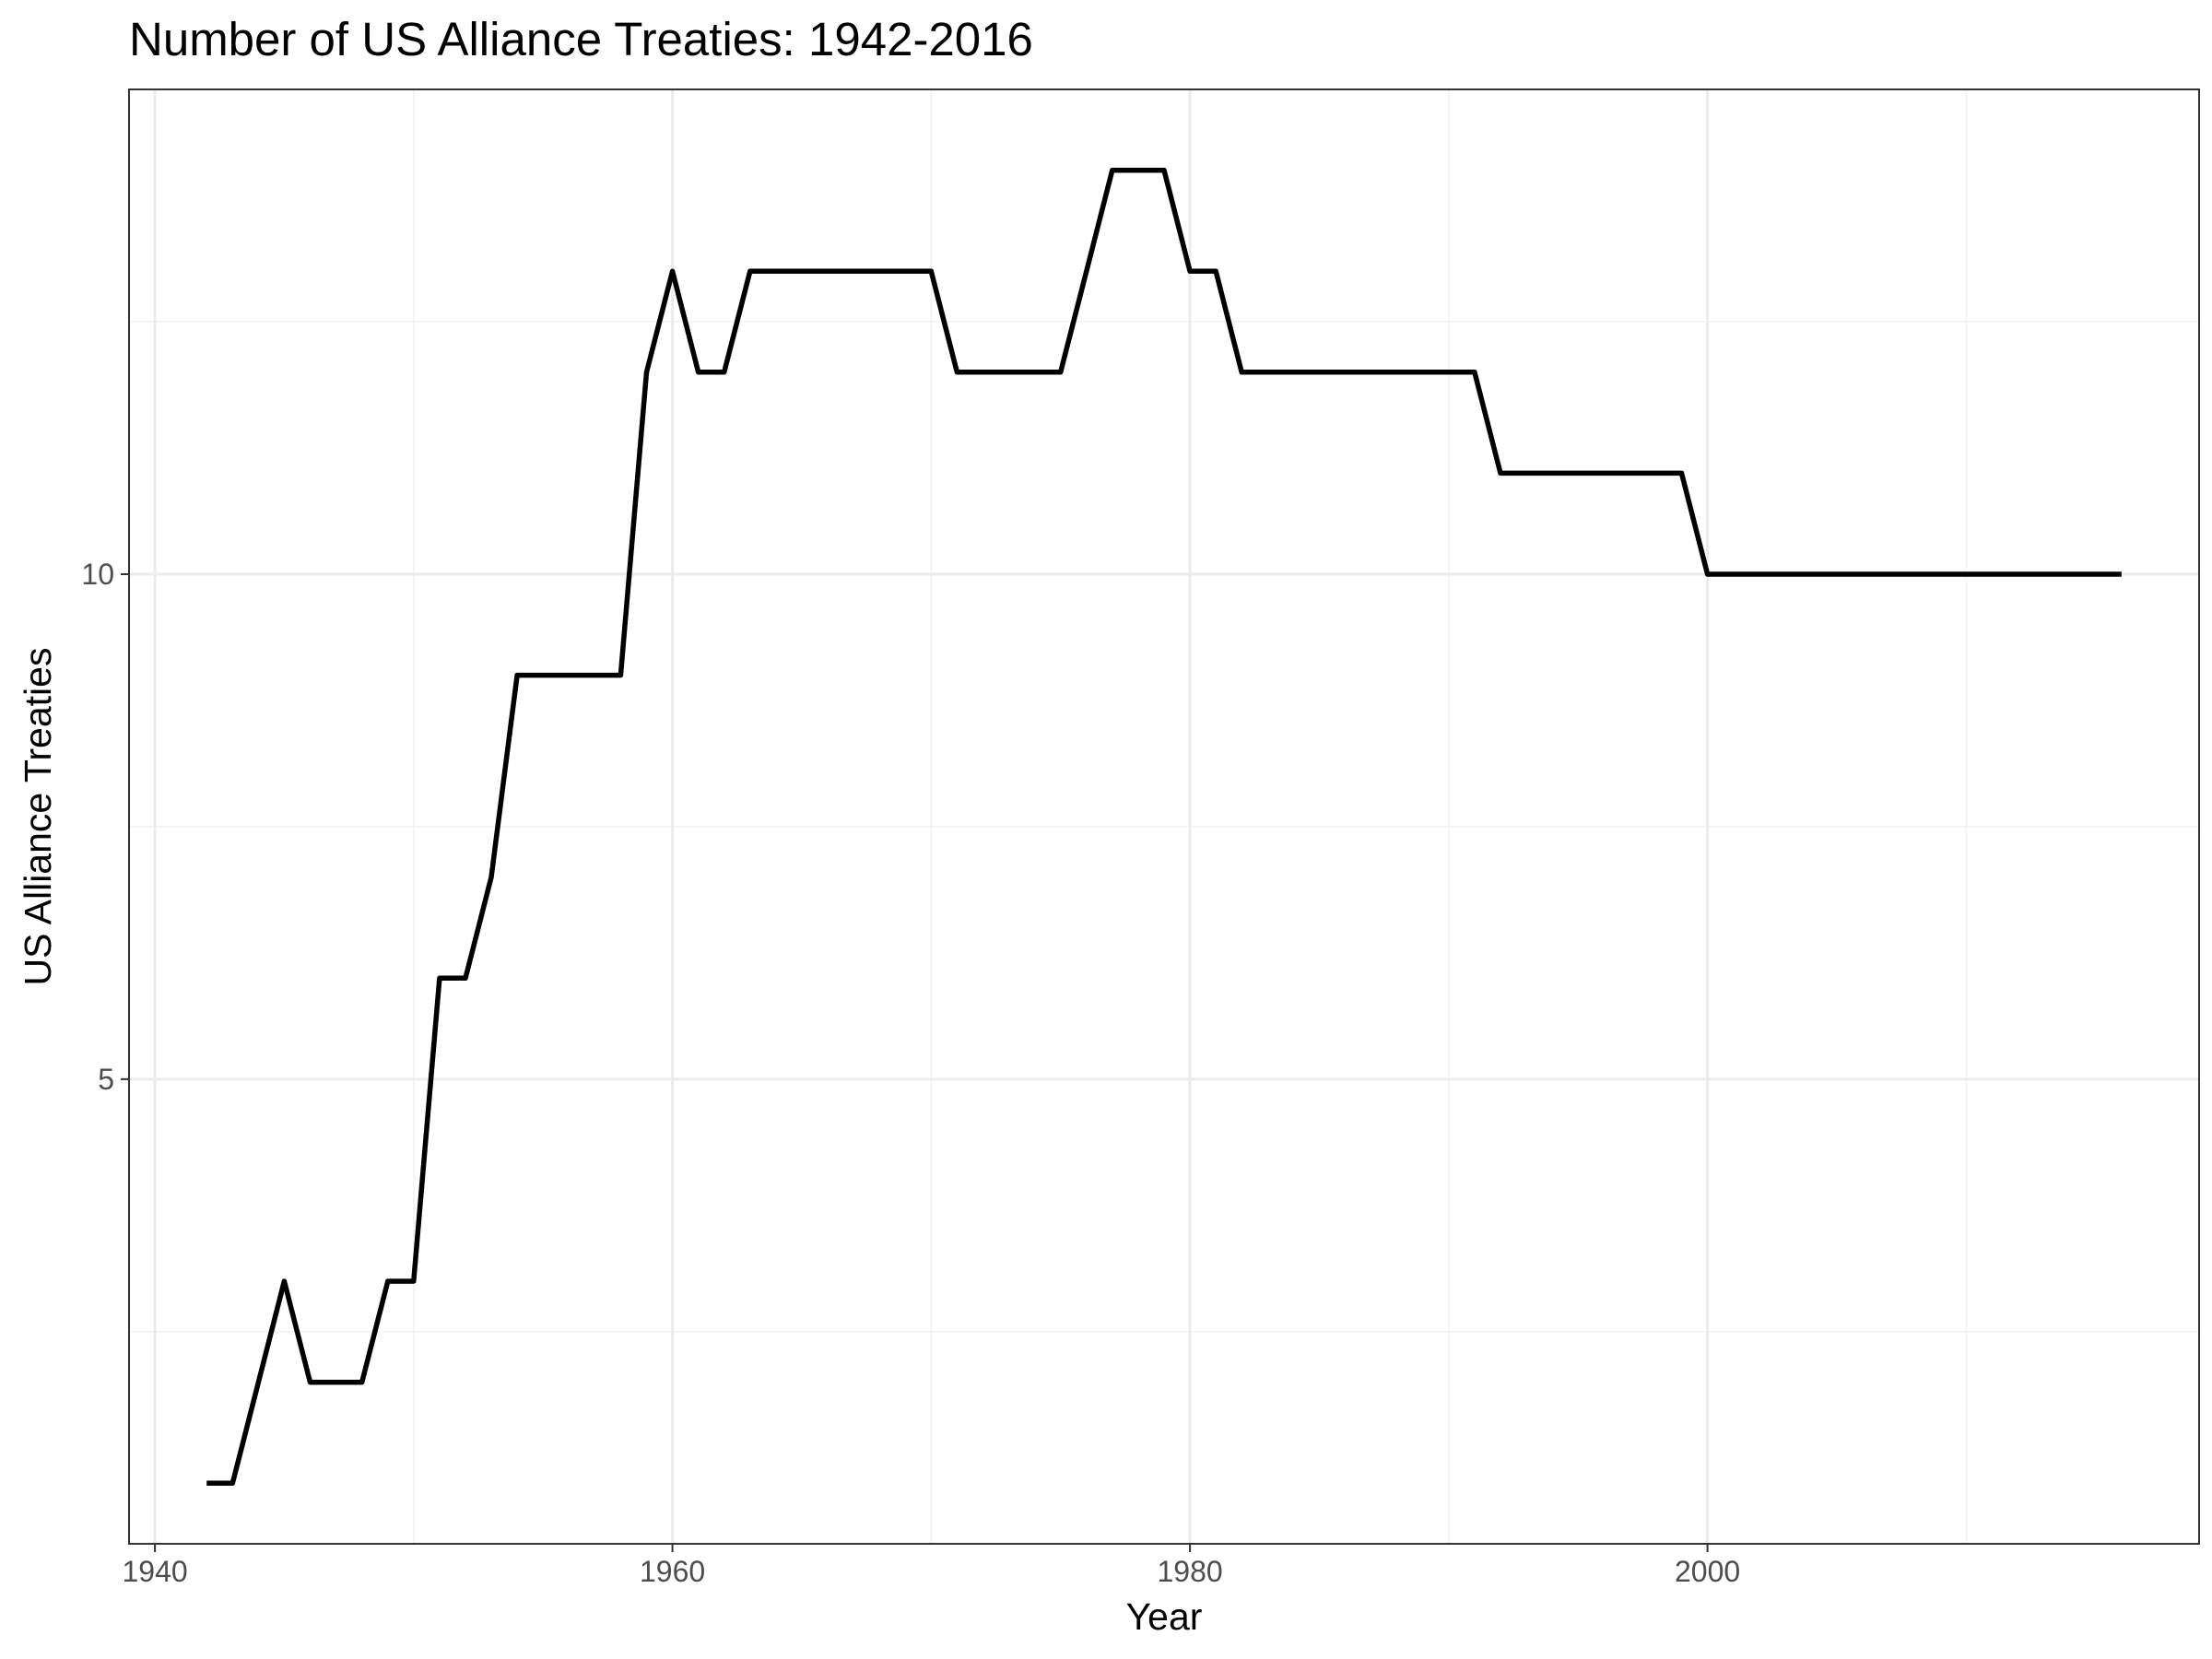 The width and height of the screenshot is (2212, 1659). I want to click on x-axis-ticks: 1940 1960 1980 2000, so click(931, 1566).